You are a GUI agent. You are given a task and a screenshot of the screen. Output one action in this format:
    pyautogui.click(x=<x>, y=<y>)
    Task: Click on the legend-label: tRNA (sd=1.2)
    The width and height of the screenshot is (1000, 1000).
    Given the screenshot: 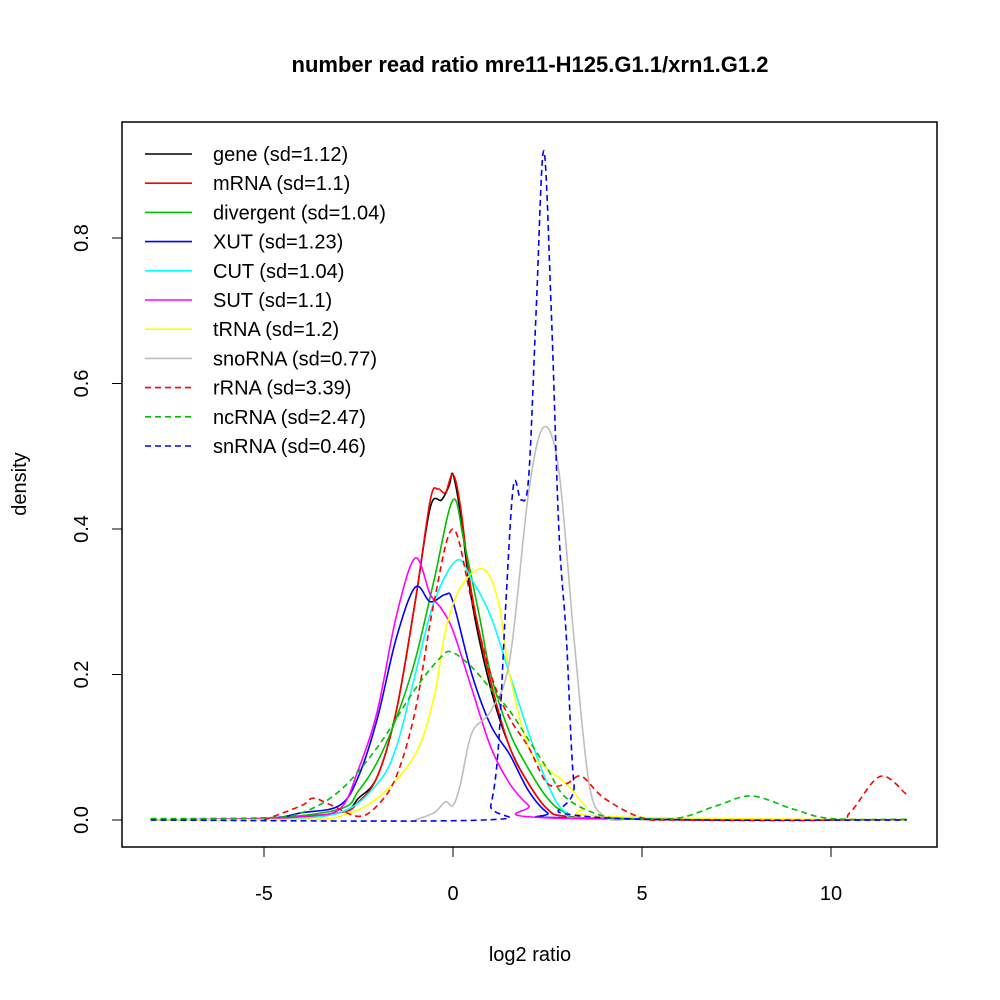 What is the action you would take?
    pyautogui.click(x=276, y=330)
    